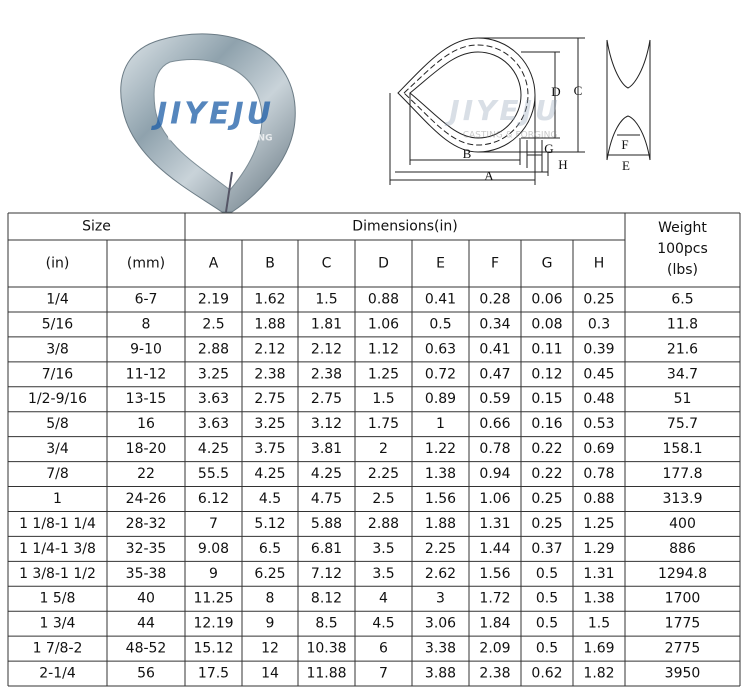 This screenshot has width=750, height=698. Describe the element at coordinates (624, 144) in the screenshot. I see `dimension-label: F` at that location.